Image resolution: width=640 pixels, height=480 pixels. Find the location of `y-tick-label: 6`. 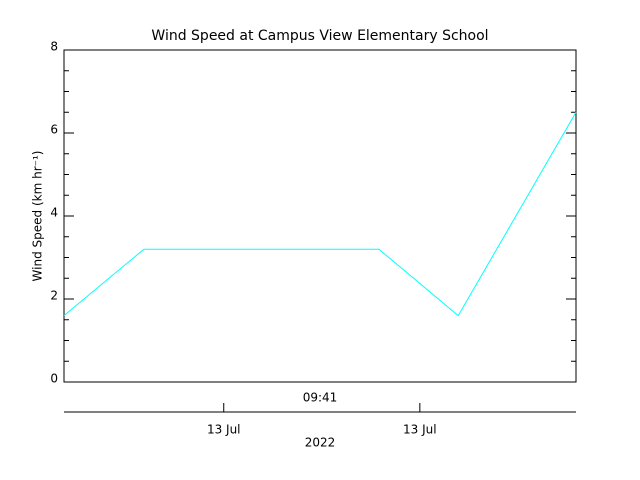

y-tick-label: 6 is located at coordinates (54, 130).